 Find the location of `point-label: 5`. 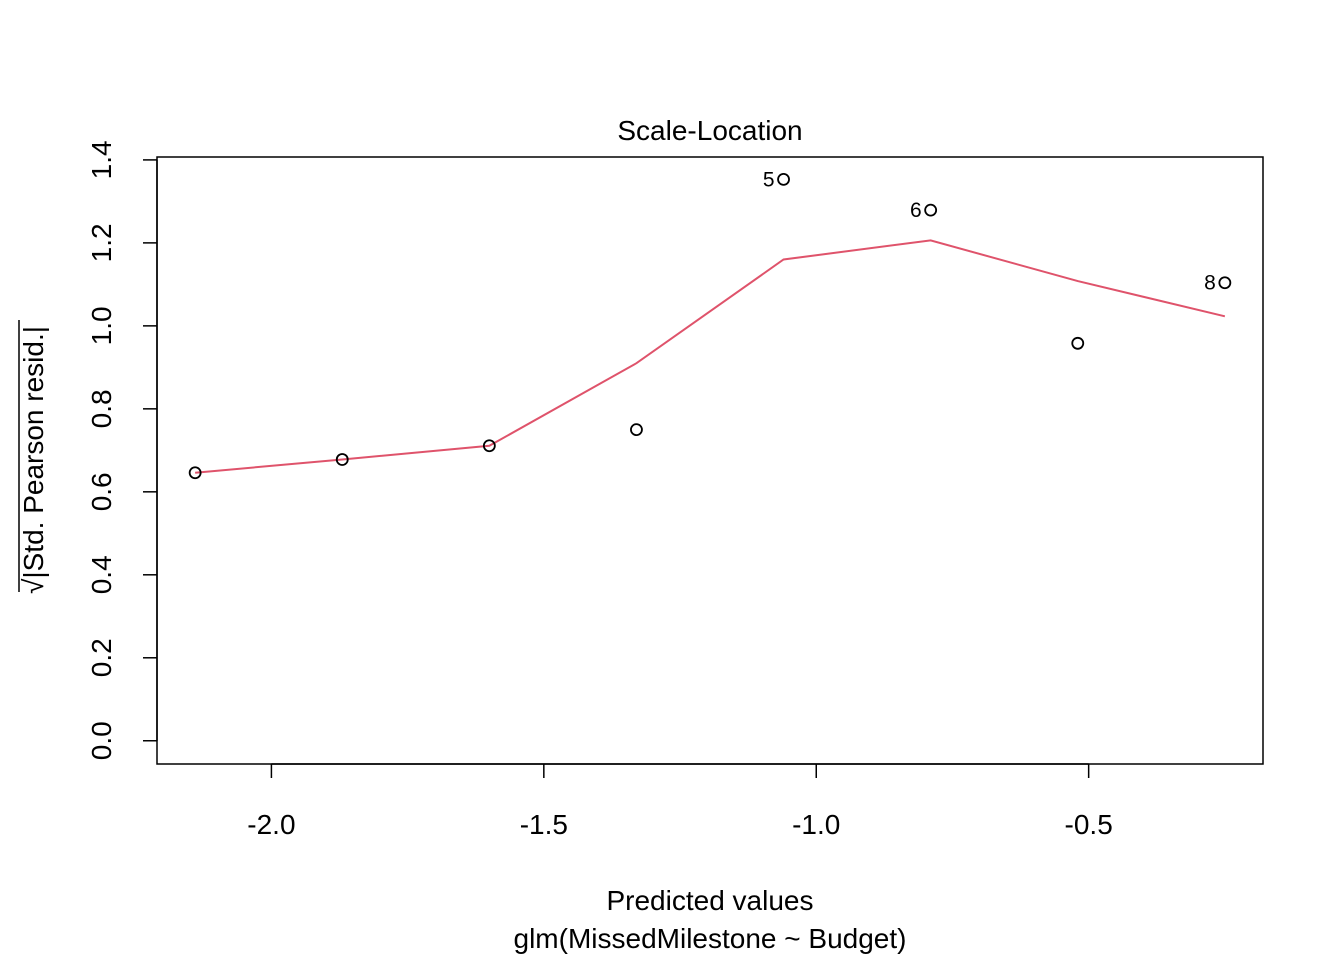

point-label: 5 is located at coordinates (769, 179).